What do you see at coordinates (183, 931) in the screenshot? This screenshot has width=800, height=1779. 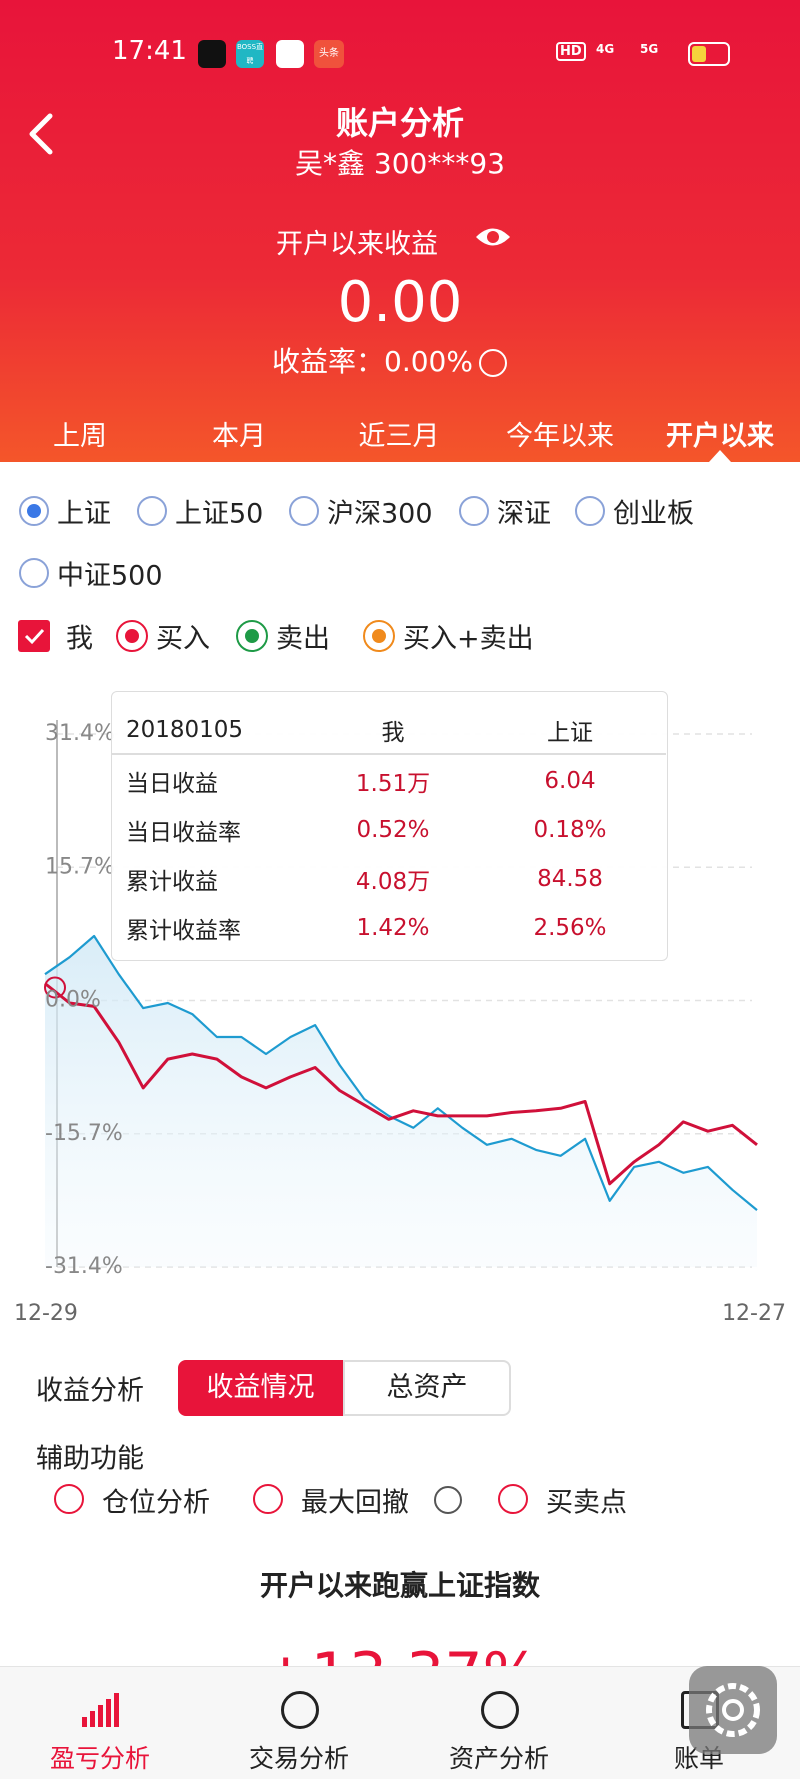 I see `tooltip-label: 累计收益率` at bounding box center [183, 931].